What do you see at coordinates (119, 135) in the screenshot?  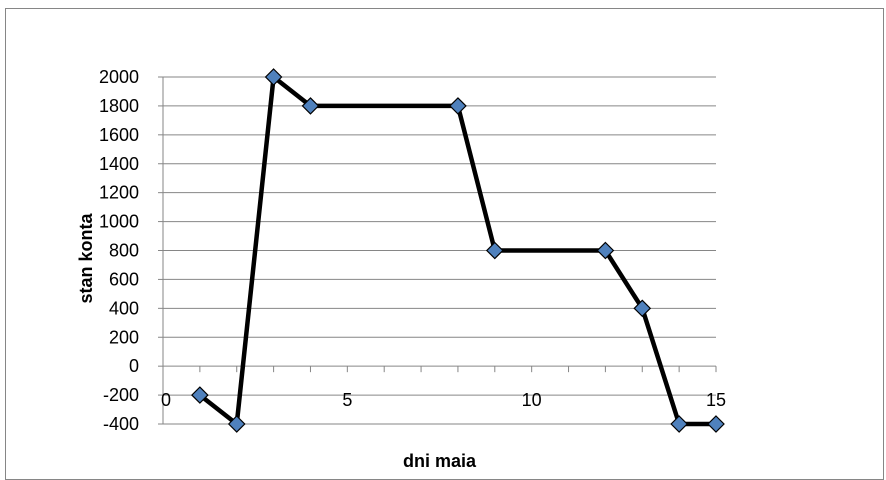 I see `y-tick-label: 1600` at bounding box center [119, 135].